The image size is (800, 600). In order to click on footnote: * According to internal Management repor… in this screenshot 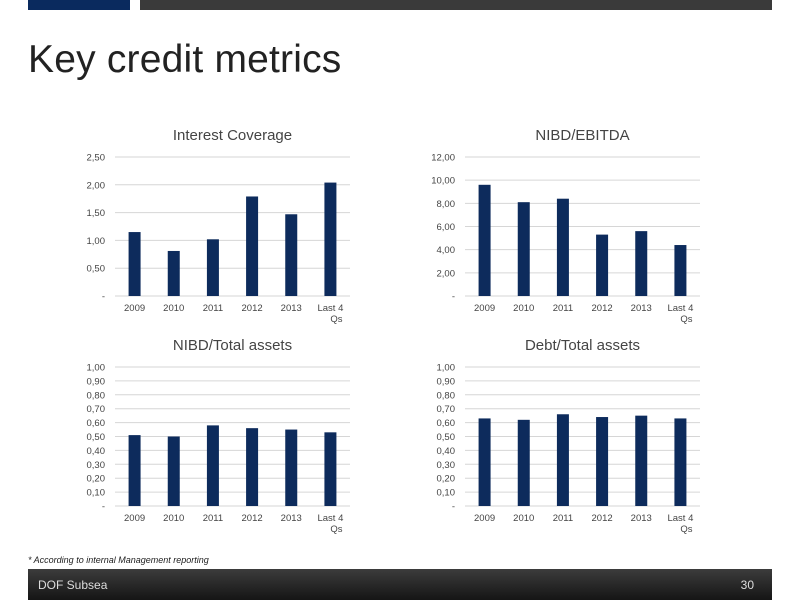, I will do `click(118, 560)`.